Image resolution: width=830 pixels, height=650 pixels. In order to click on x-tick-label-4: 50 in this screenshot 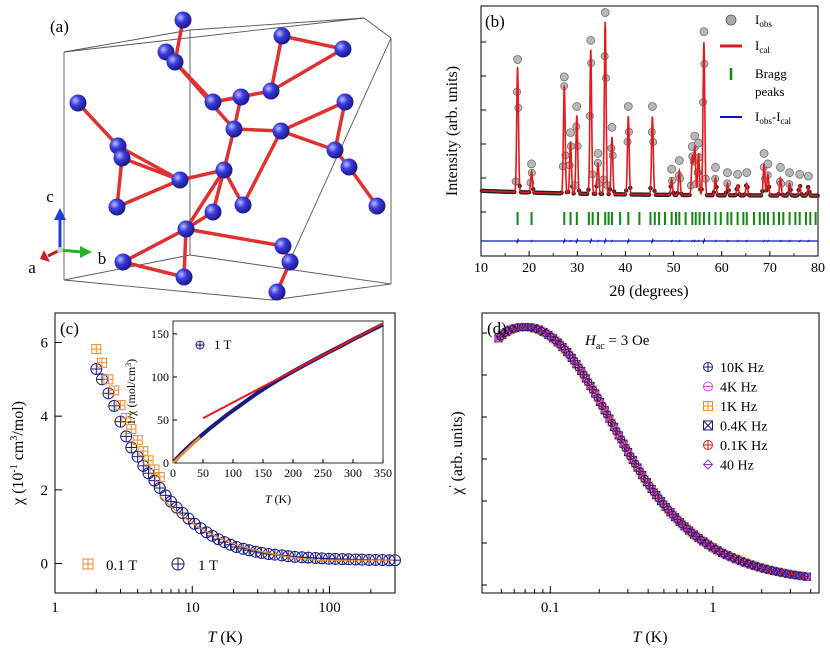, I will do `click(674, 268)`.